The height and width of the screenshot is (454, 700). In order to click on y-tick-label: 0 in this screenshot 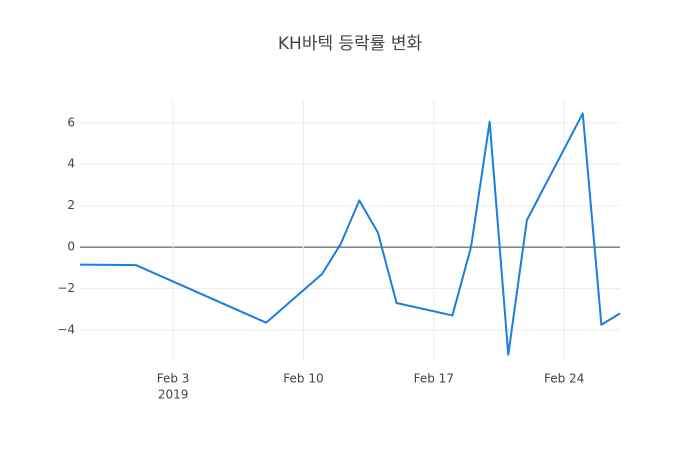, I will do `click(71, 247)`.